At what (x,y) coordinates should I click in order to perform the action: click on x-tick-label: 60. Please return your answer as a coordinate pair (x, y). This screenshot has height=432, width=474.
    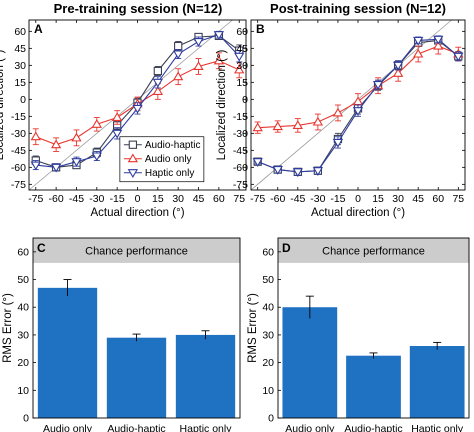
    Looking at the image, I should click on (219, 199).